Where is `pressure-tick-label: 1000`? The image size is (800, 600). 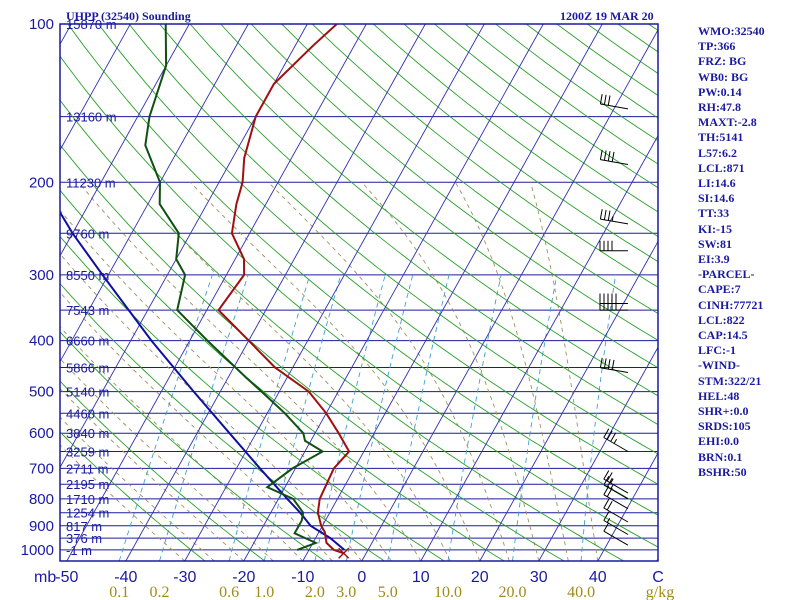
pressure-tick-label: 1000 is located at coordinates (37, 550).